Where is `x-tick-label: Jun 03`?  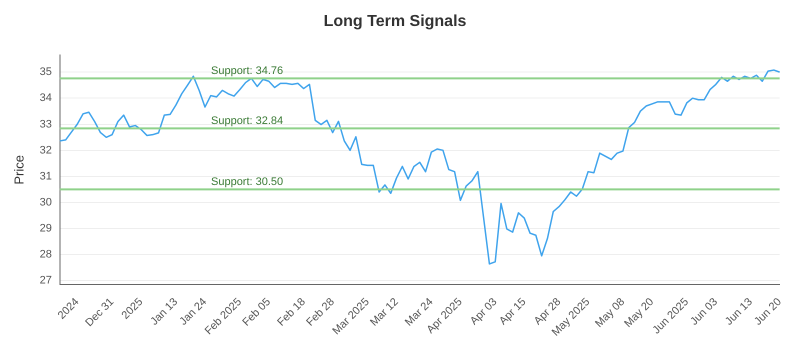 x-tick-label: Jun 03 is located at coordinates (704, 312).